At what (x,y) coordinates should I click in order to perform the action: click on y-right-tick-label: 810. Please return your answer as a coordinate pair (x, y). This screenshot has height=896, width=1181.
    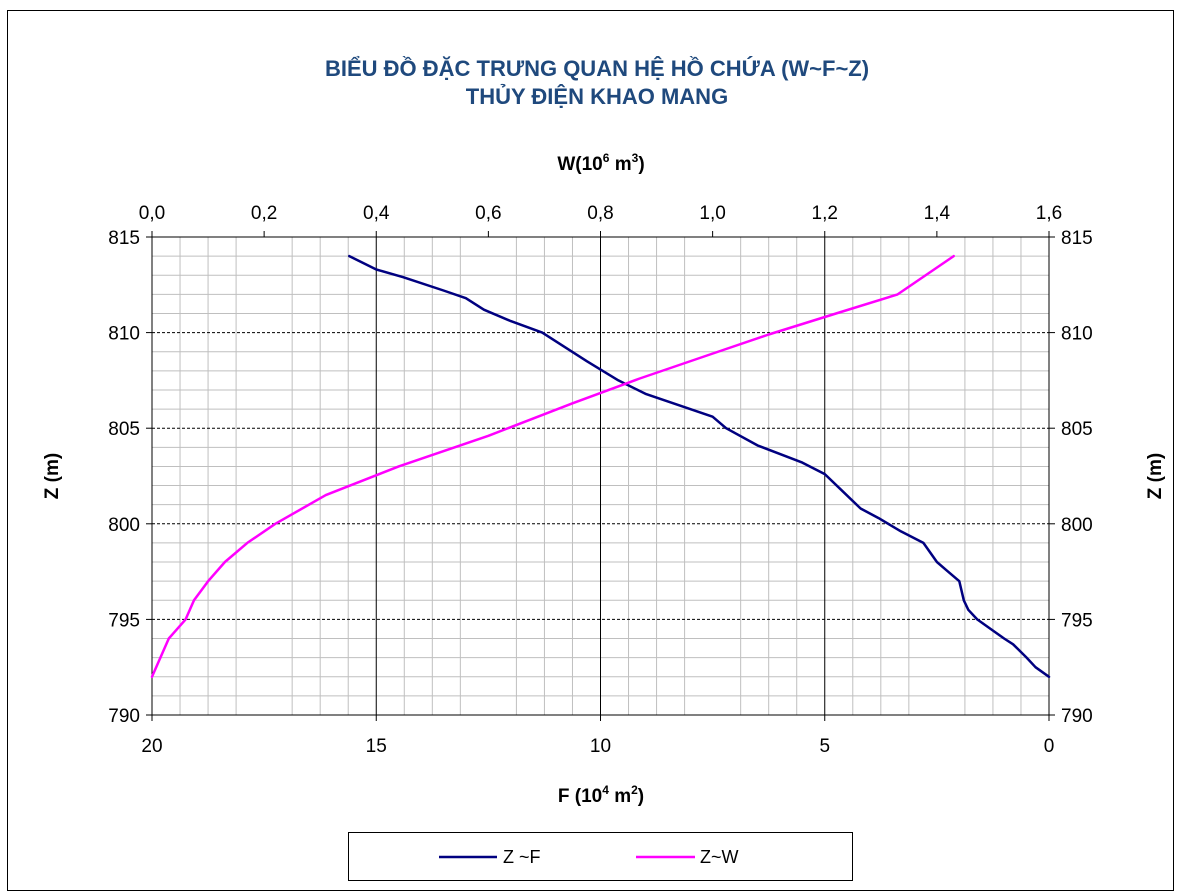
    Looking at the image, I should click on (1077, 334).